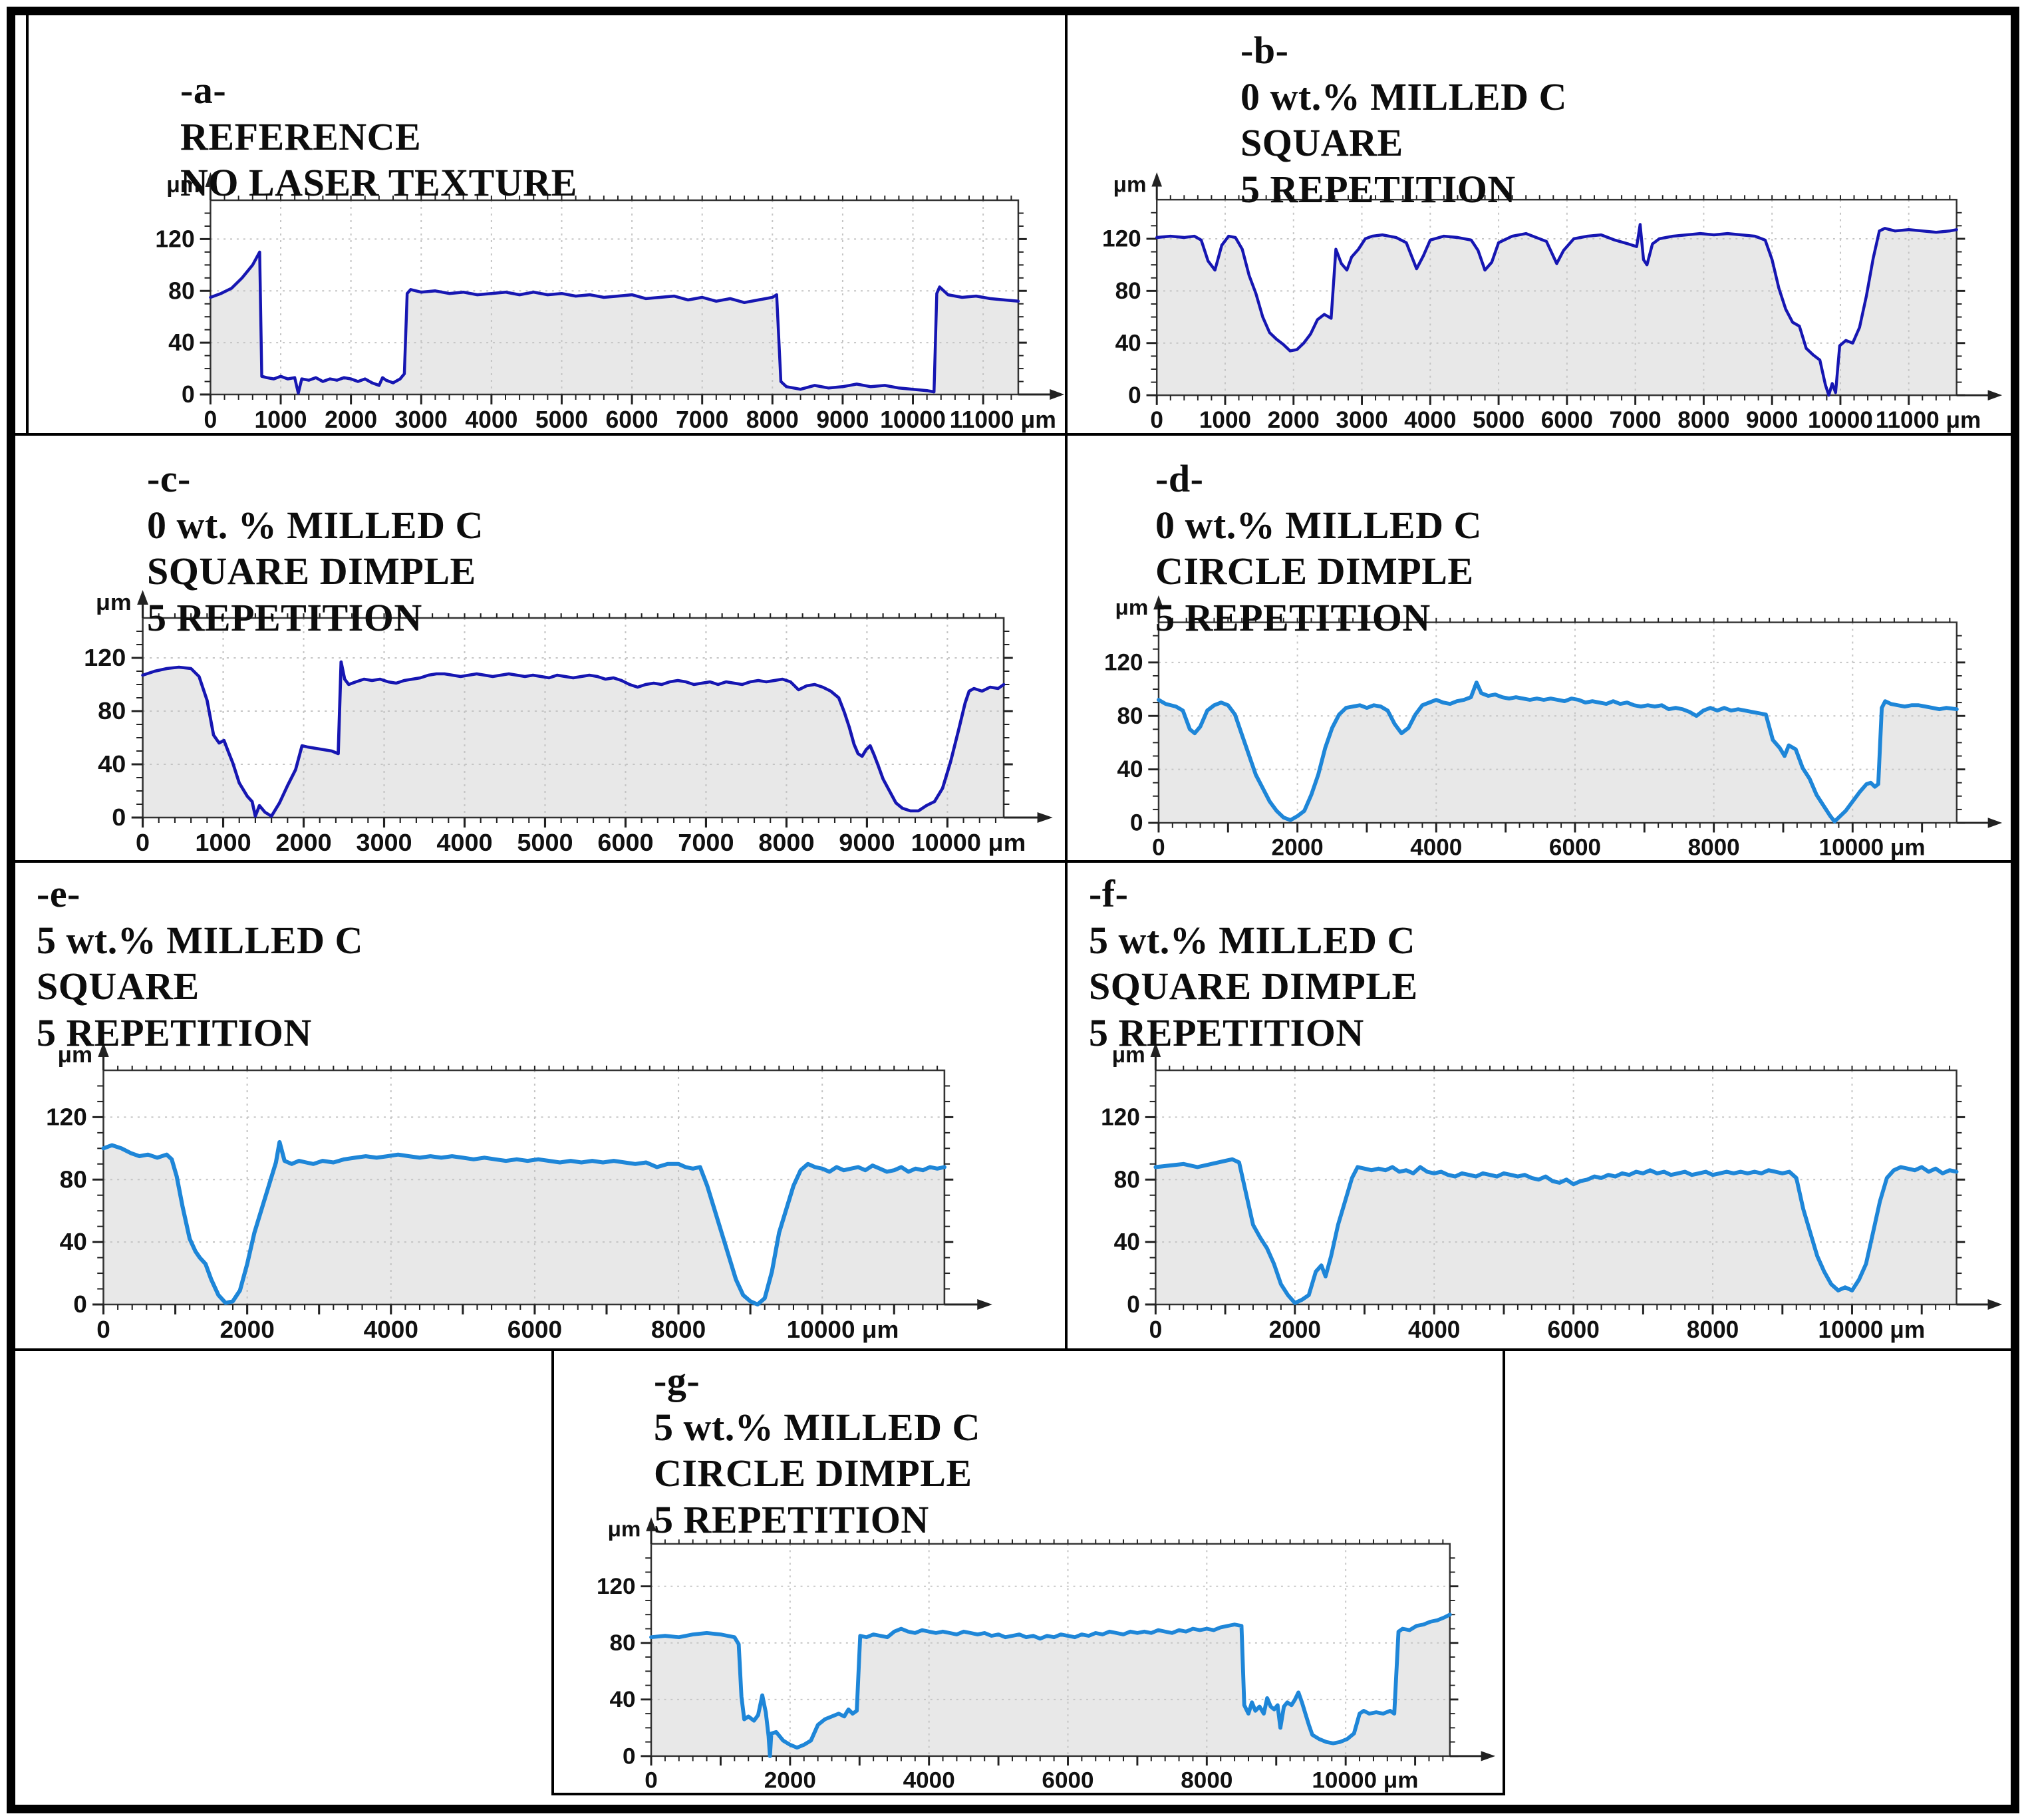 The width and height of the screenshot is (2026, 1820). What do you see at coordinates (1758, 1576) in the screenshot?
I see `empty-cell-right` at bounding box center [1758, 1576].